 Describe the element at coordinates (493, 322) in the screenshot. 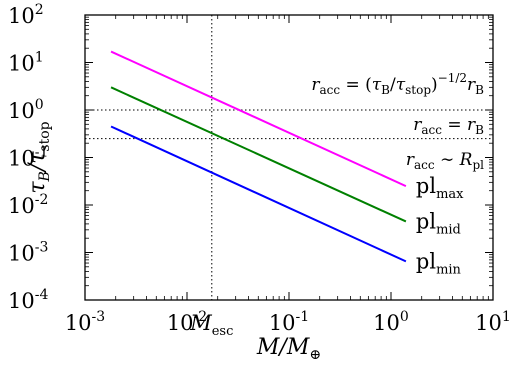

I see `x-tick-label: 101` at that location.